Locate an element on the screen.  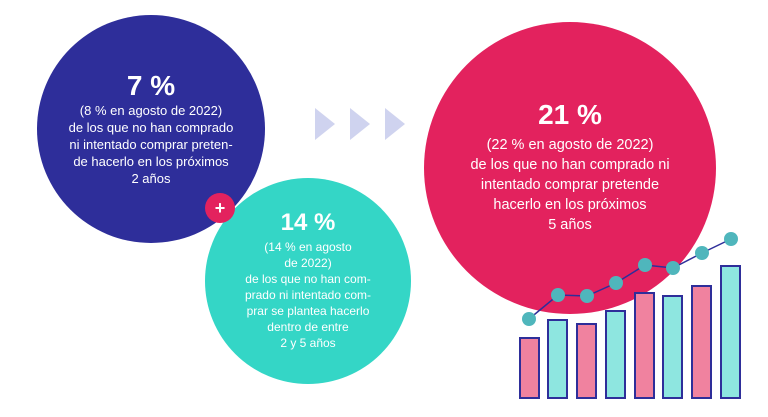
left-line: ni intentado comprar preten- is located at coordinates (151, 144).